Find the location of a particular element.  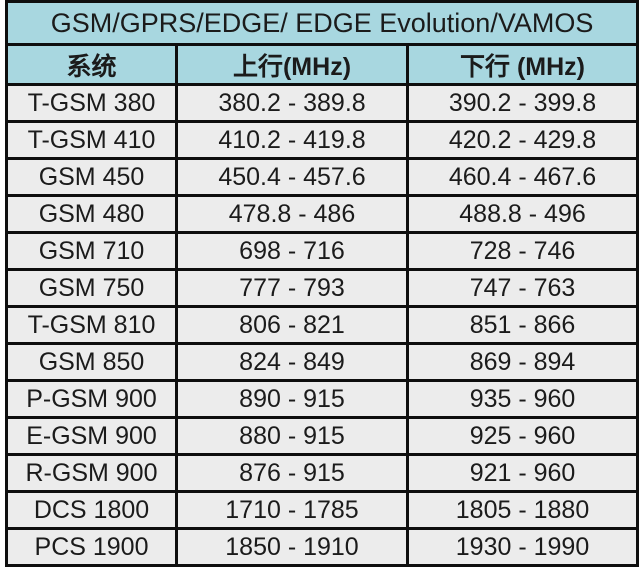

system-cell: R-GSM 900 is located at coordinates (91, 473).